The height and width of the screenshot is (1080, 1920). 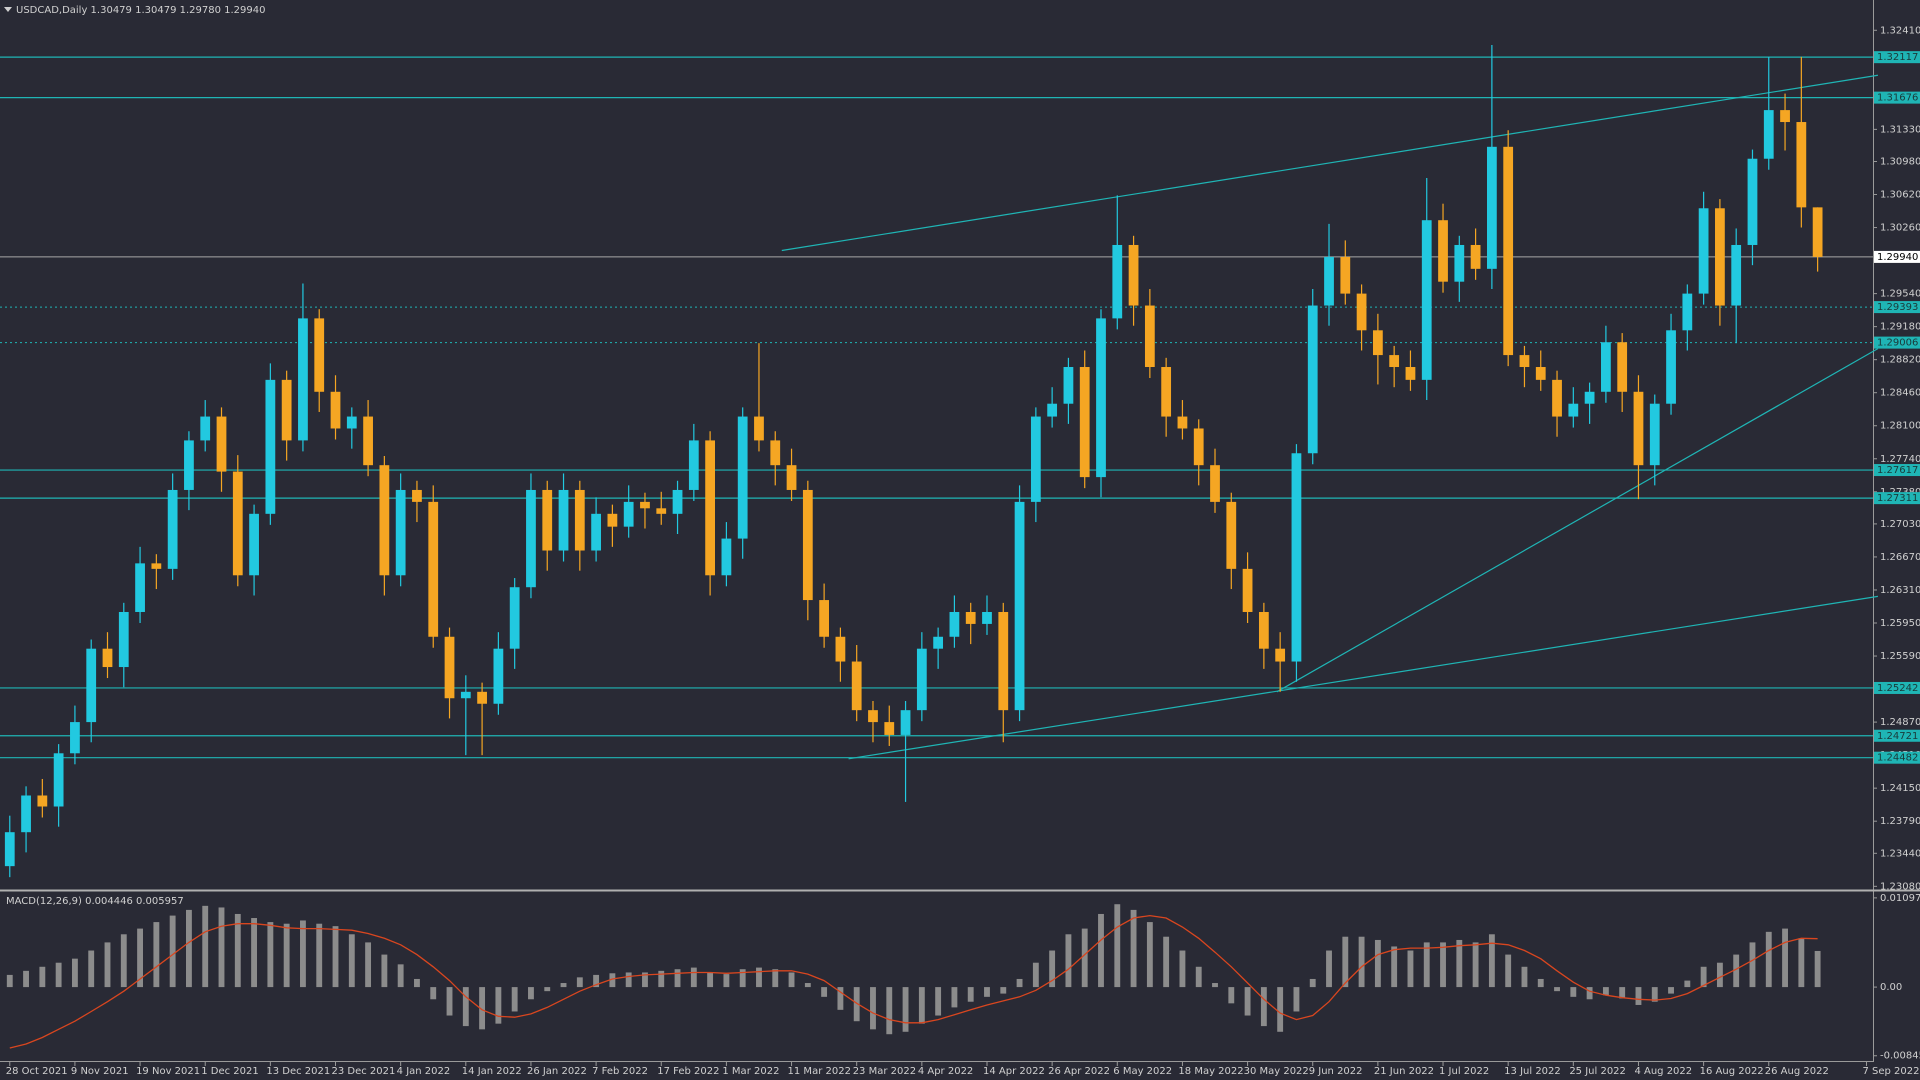 What do you see at coordinates (884, 1071) in the screenshot?
I see `x-tick-label: 23 Mar 2022` at bounding box center [884, 1071].